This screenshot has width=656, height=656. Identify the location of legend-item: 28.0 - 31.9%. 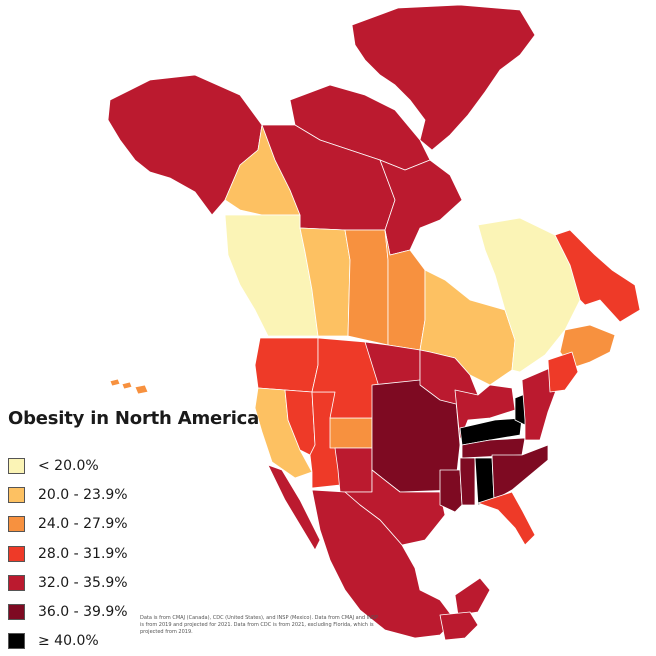
(68, 553).